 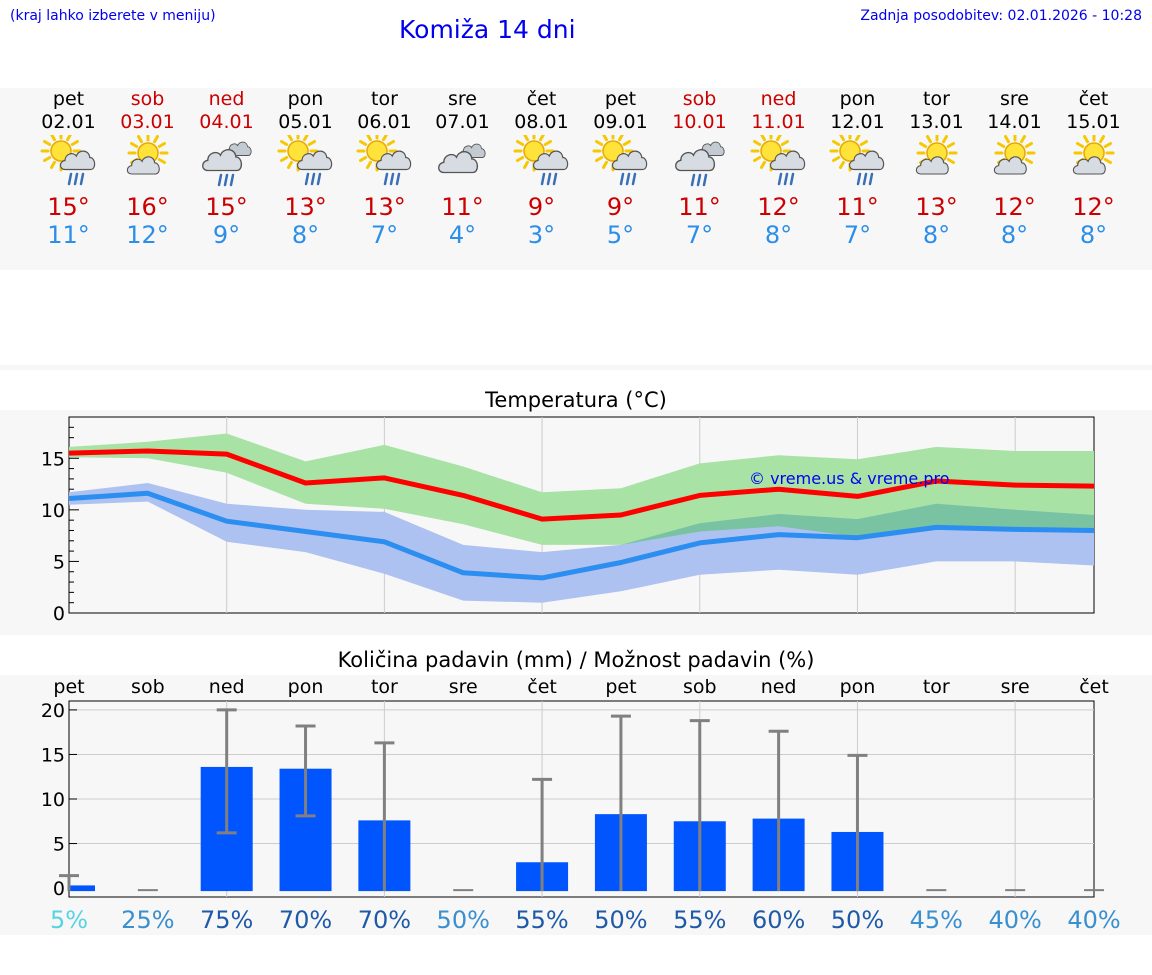 What do you see at coordinates (1093, 122) in the screenshot?
I see `day-date: 15.01` at bounding box center [1093, 122].